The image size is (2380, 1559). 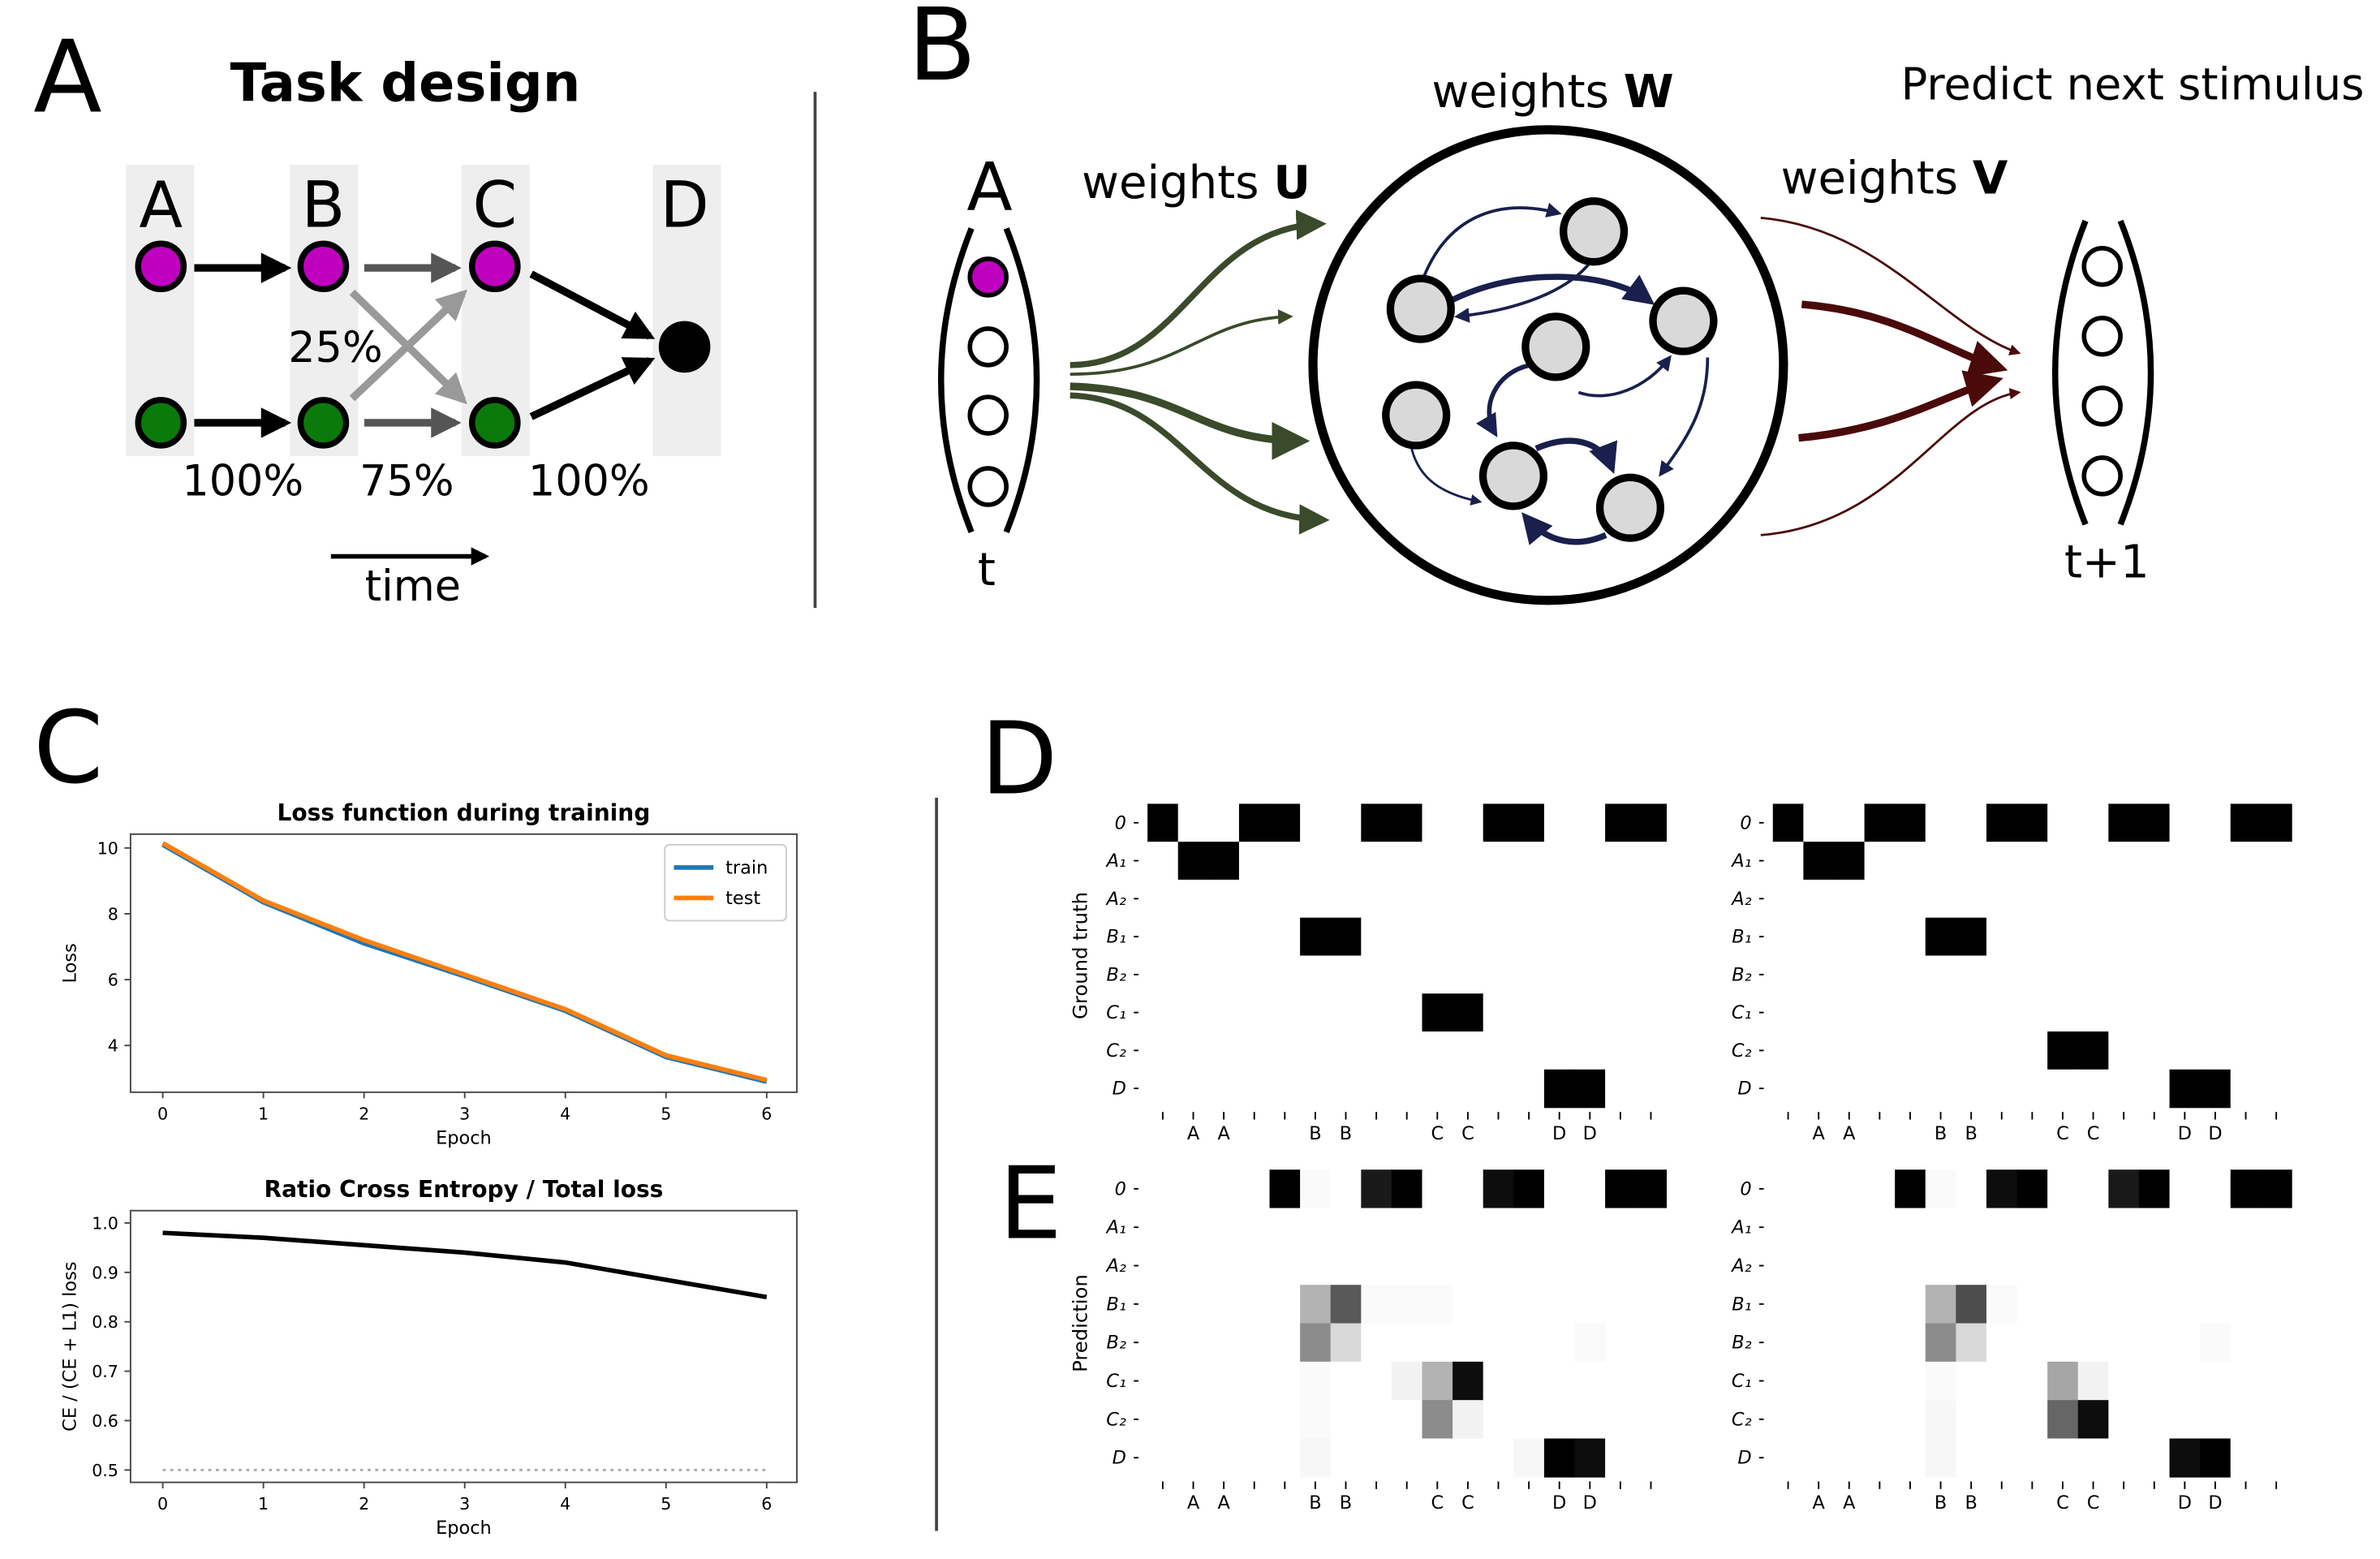 What do you see at coordinates (323, 206) in the screenshot?
I see `column-label: B` at bounding box center [323, 206].